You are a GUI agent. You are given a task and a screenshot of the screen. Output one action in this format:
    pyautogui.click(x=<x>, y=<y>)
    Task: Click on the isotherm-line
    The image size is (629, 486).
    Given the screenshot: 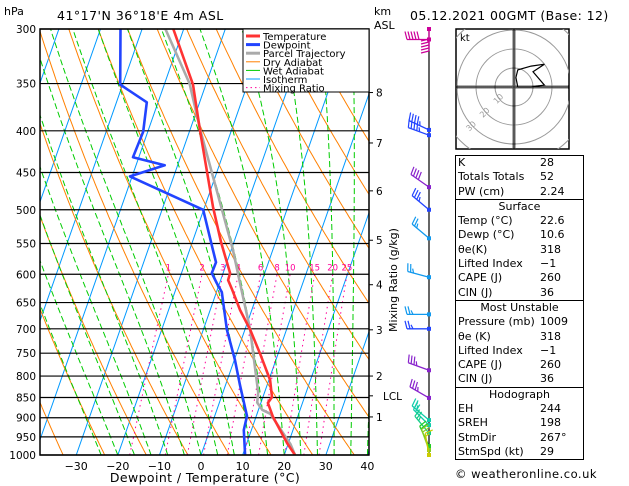 What is the action you would take?
    pyautogui.click(x=326, y=333)
    